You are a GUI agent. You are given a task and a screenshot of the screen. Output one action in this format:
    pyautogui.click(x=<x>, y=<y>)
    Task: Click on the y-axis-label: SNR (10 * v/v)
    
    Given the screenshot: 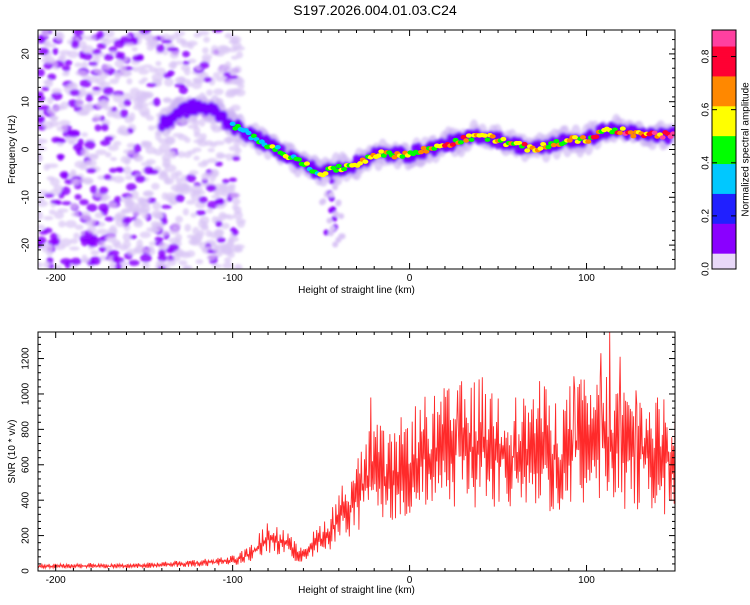 What is the action you would take?
    pyautogui.click(x=12, y=452)
    